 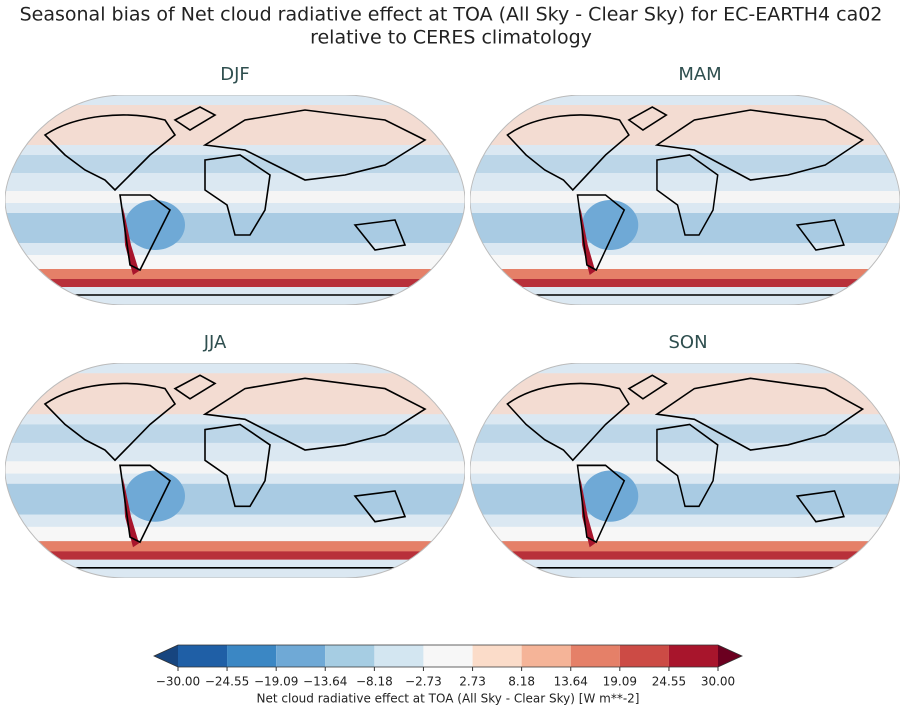 I want to click on panel-title: JJA, so click(x=215, y=342).